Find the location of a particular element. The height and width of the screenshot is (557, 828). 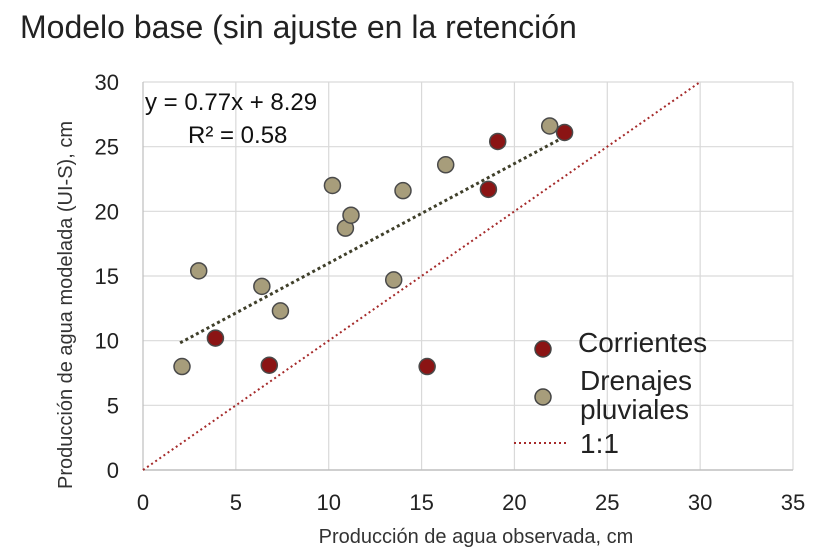

y-tick-label: 5 is located at coordinates (113, 405).